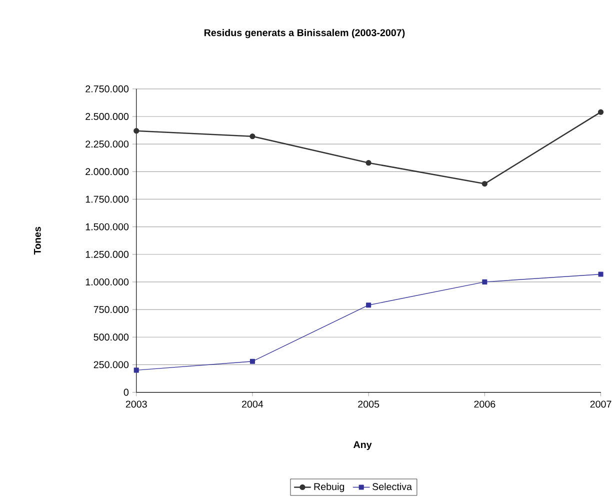 This screenshot has width=615, height=500. What do you see at coordinates (111, 310) in the screenshot?
I see `y-tick-label: 750.000` at bounding box center [111, 310].